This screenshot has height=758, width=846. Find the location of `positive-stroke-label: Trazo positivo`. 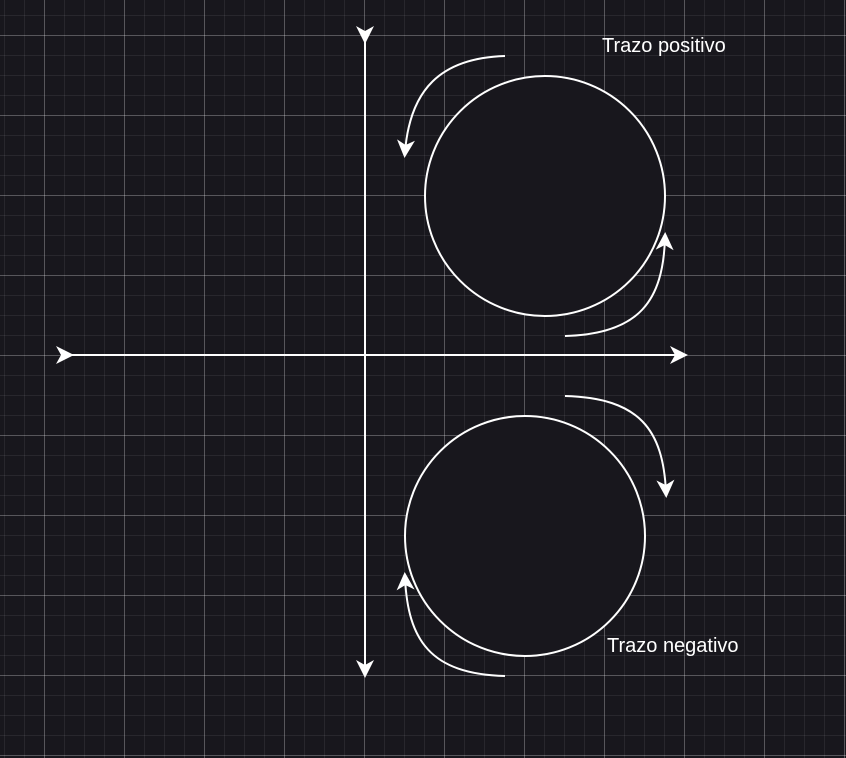

positive-stroke-label: Trazo positivo is located at coordinates (664, 46).